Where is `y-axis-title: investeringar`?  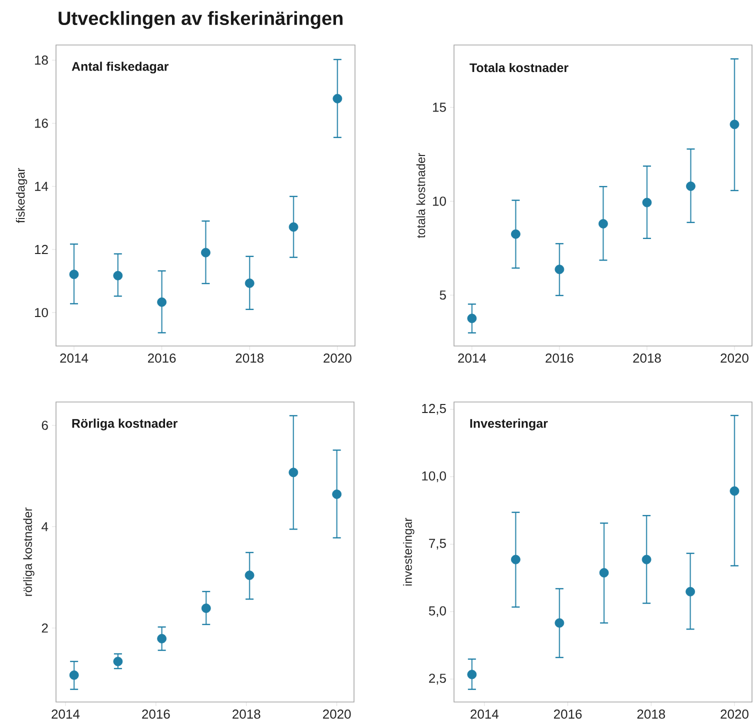
y-axis-title: investeringar is located at coordinates (408, 552).